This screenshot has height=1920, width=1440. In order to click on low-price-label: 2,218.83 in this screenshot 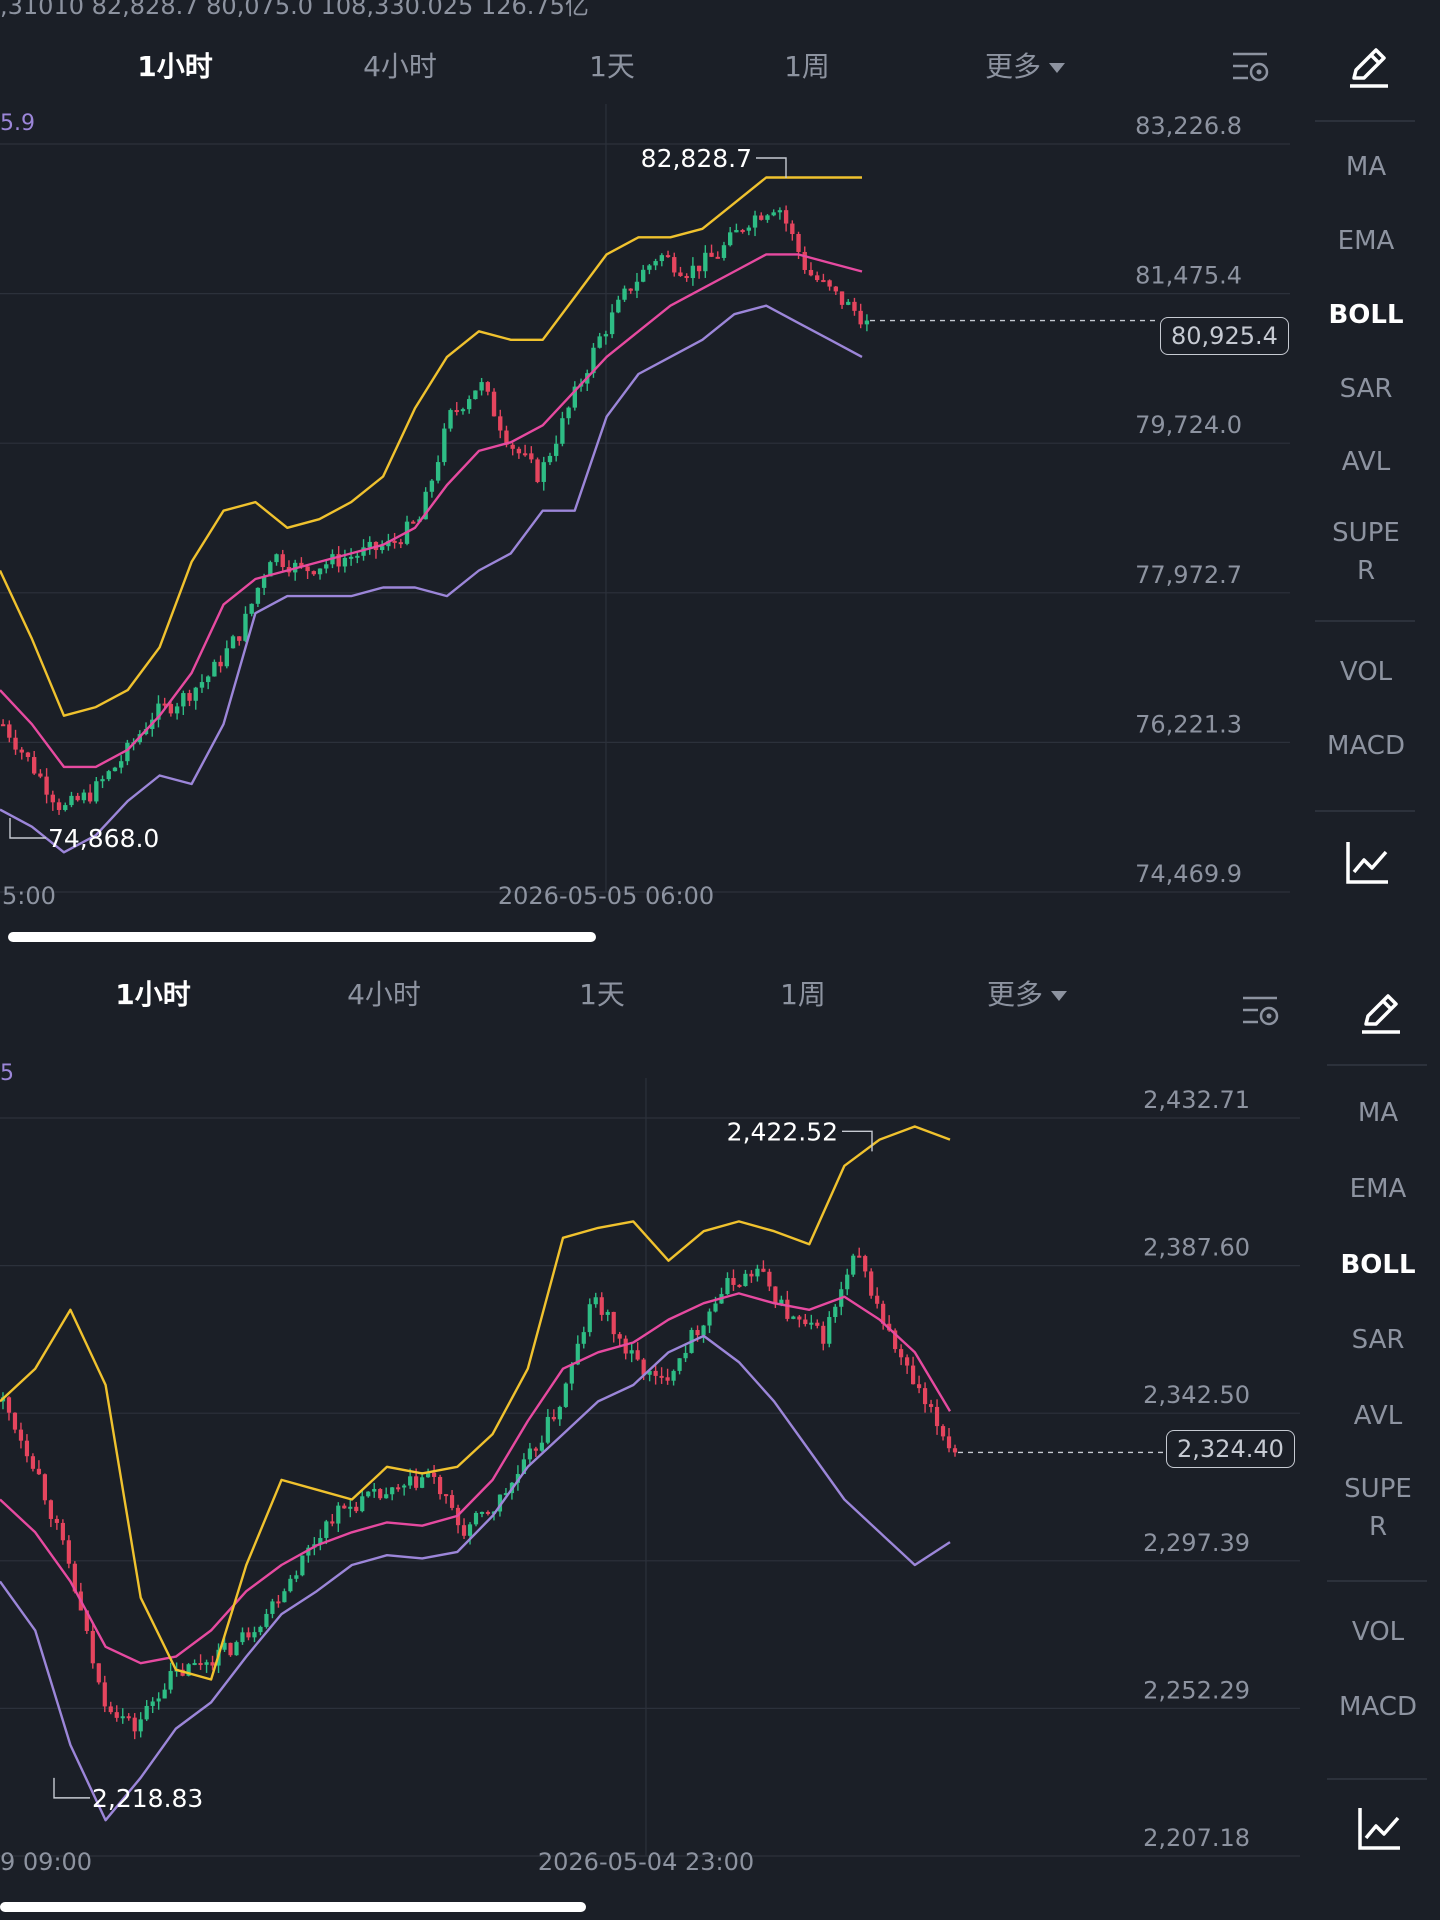, I will do `click(147, 1798)`.